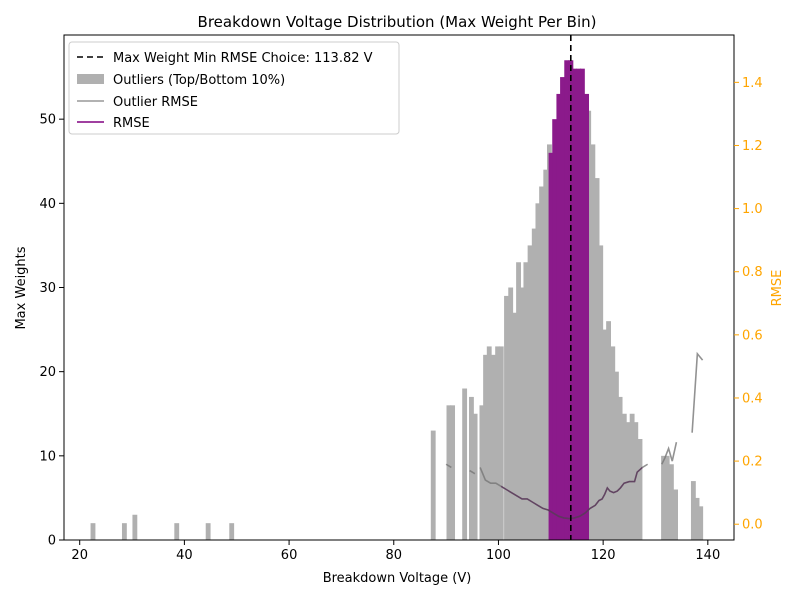 This screenshot has height=600, width=800. What do you see at coordinates (199, 80) in the screenshot?
I see `legend-label-outliers: Outliers (Top/Bottom 10%)` at bounding box center [199, 80].